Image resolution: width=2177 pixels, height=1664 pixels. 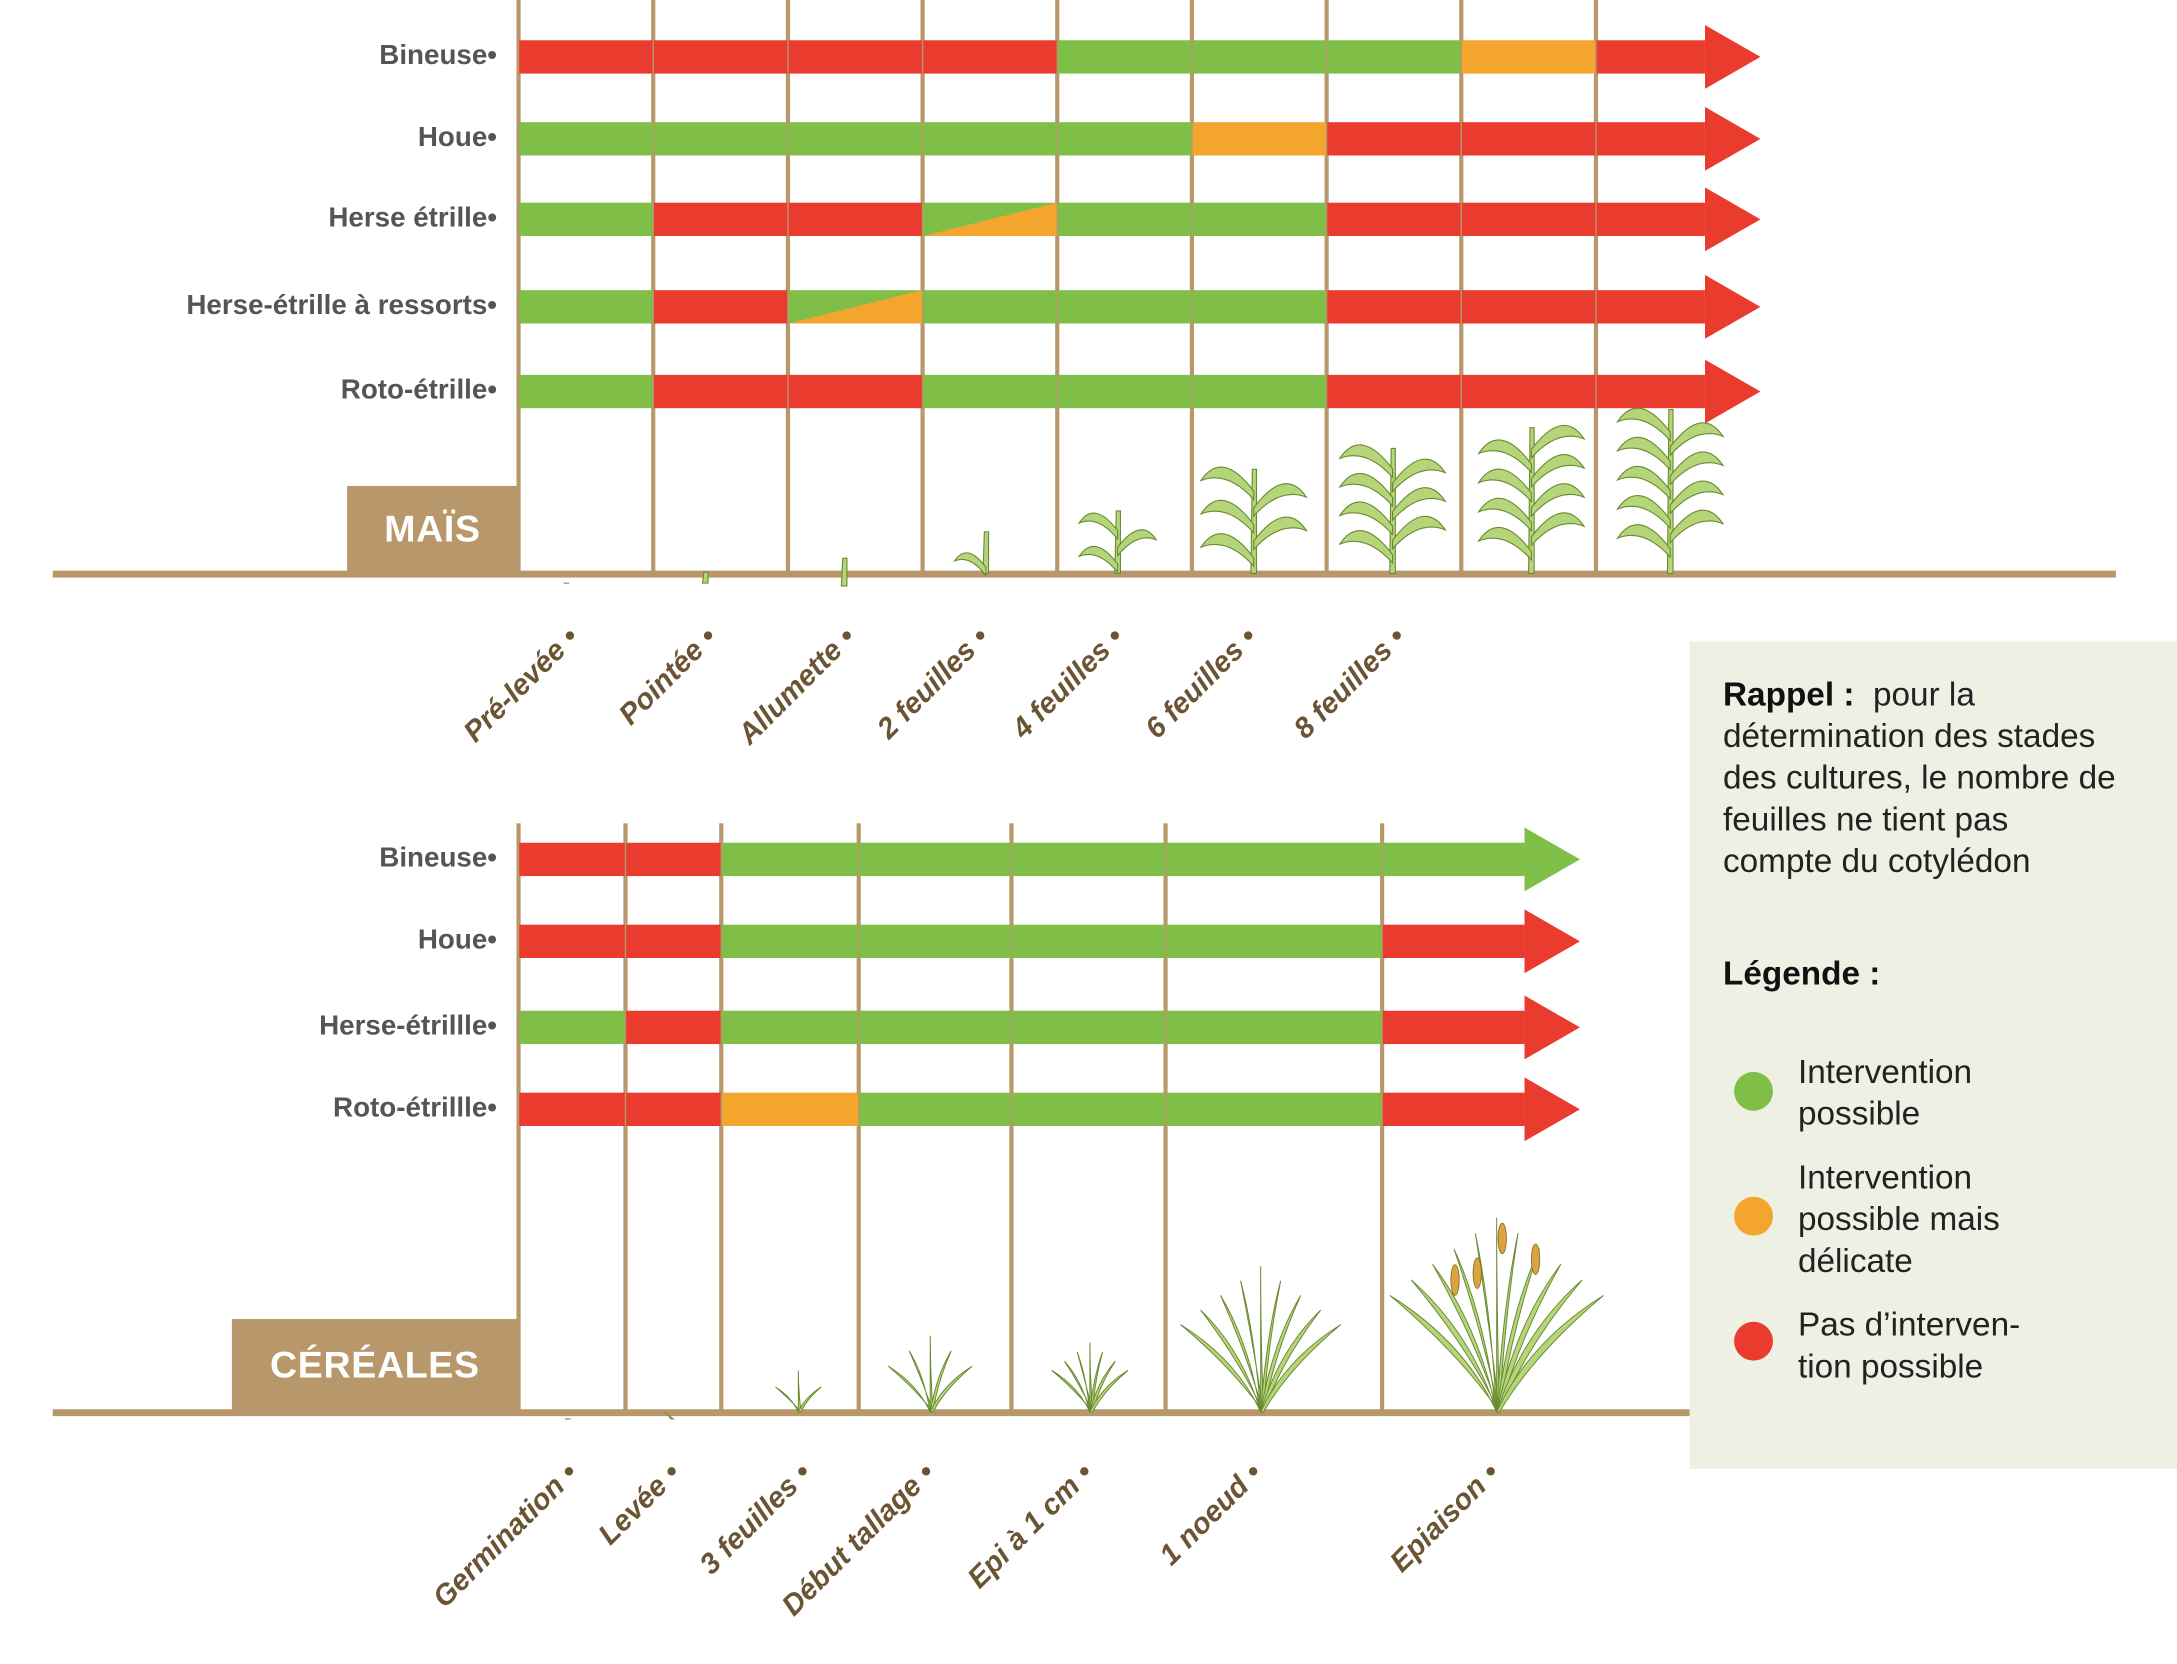 I want to click on row-label-4: Roto-étrille•, so click(x=419, y=390).